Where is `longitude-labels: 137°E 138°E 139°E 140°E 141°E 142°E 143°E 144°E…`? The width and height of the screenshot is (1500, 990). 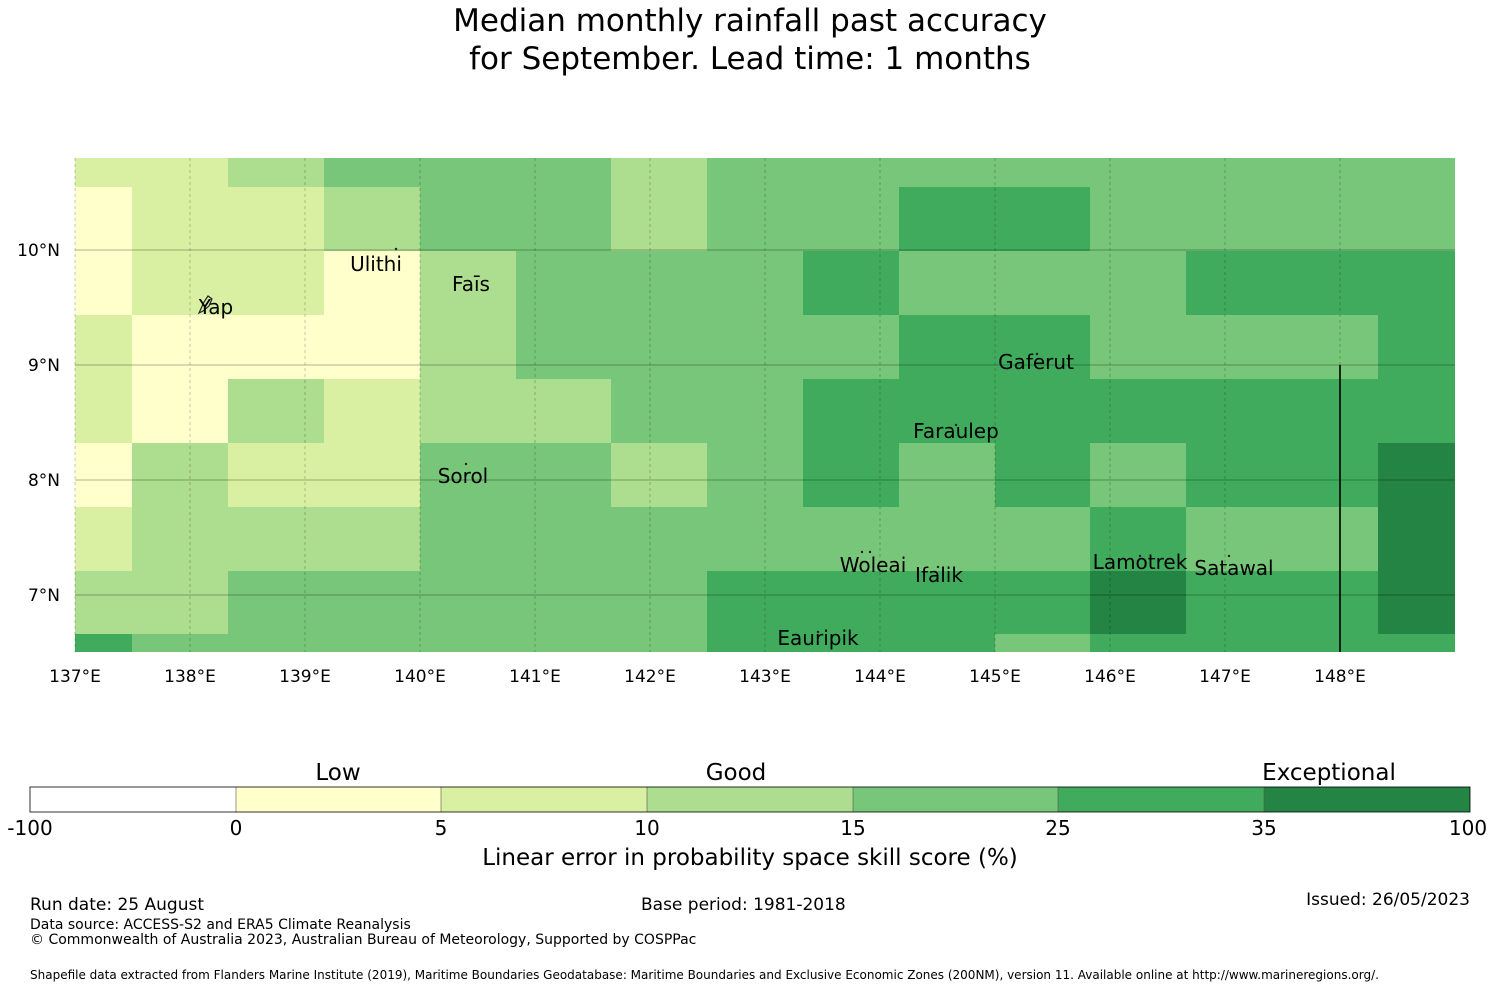 longitude-labels: 137°E 138°E 139°E 140°E 141°E 142°E 143°E 144°E… is located at coordinates (707, 677).